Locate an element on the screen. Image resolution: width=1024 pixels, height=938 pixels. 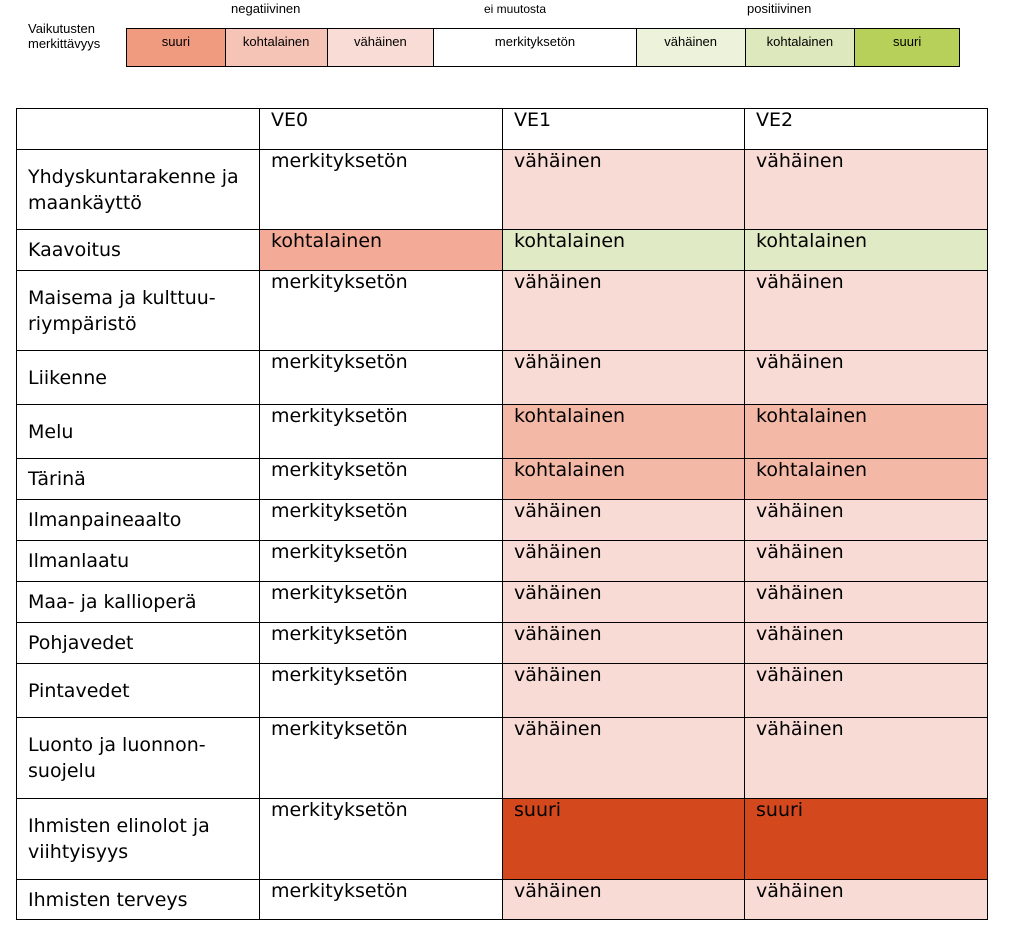
legend-positive-label: positiivinen is located at coordinates (779, 8).